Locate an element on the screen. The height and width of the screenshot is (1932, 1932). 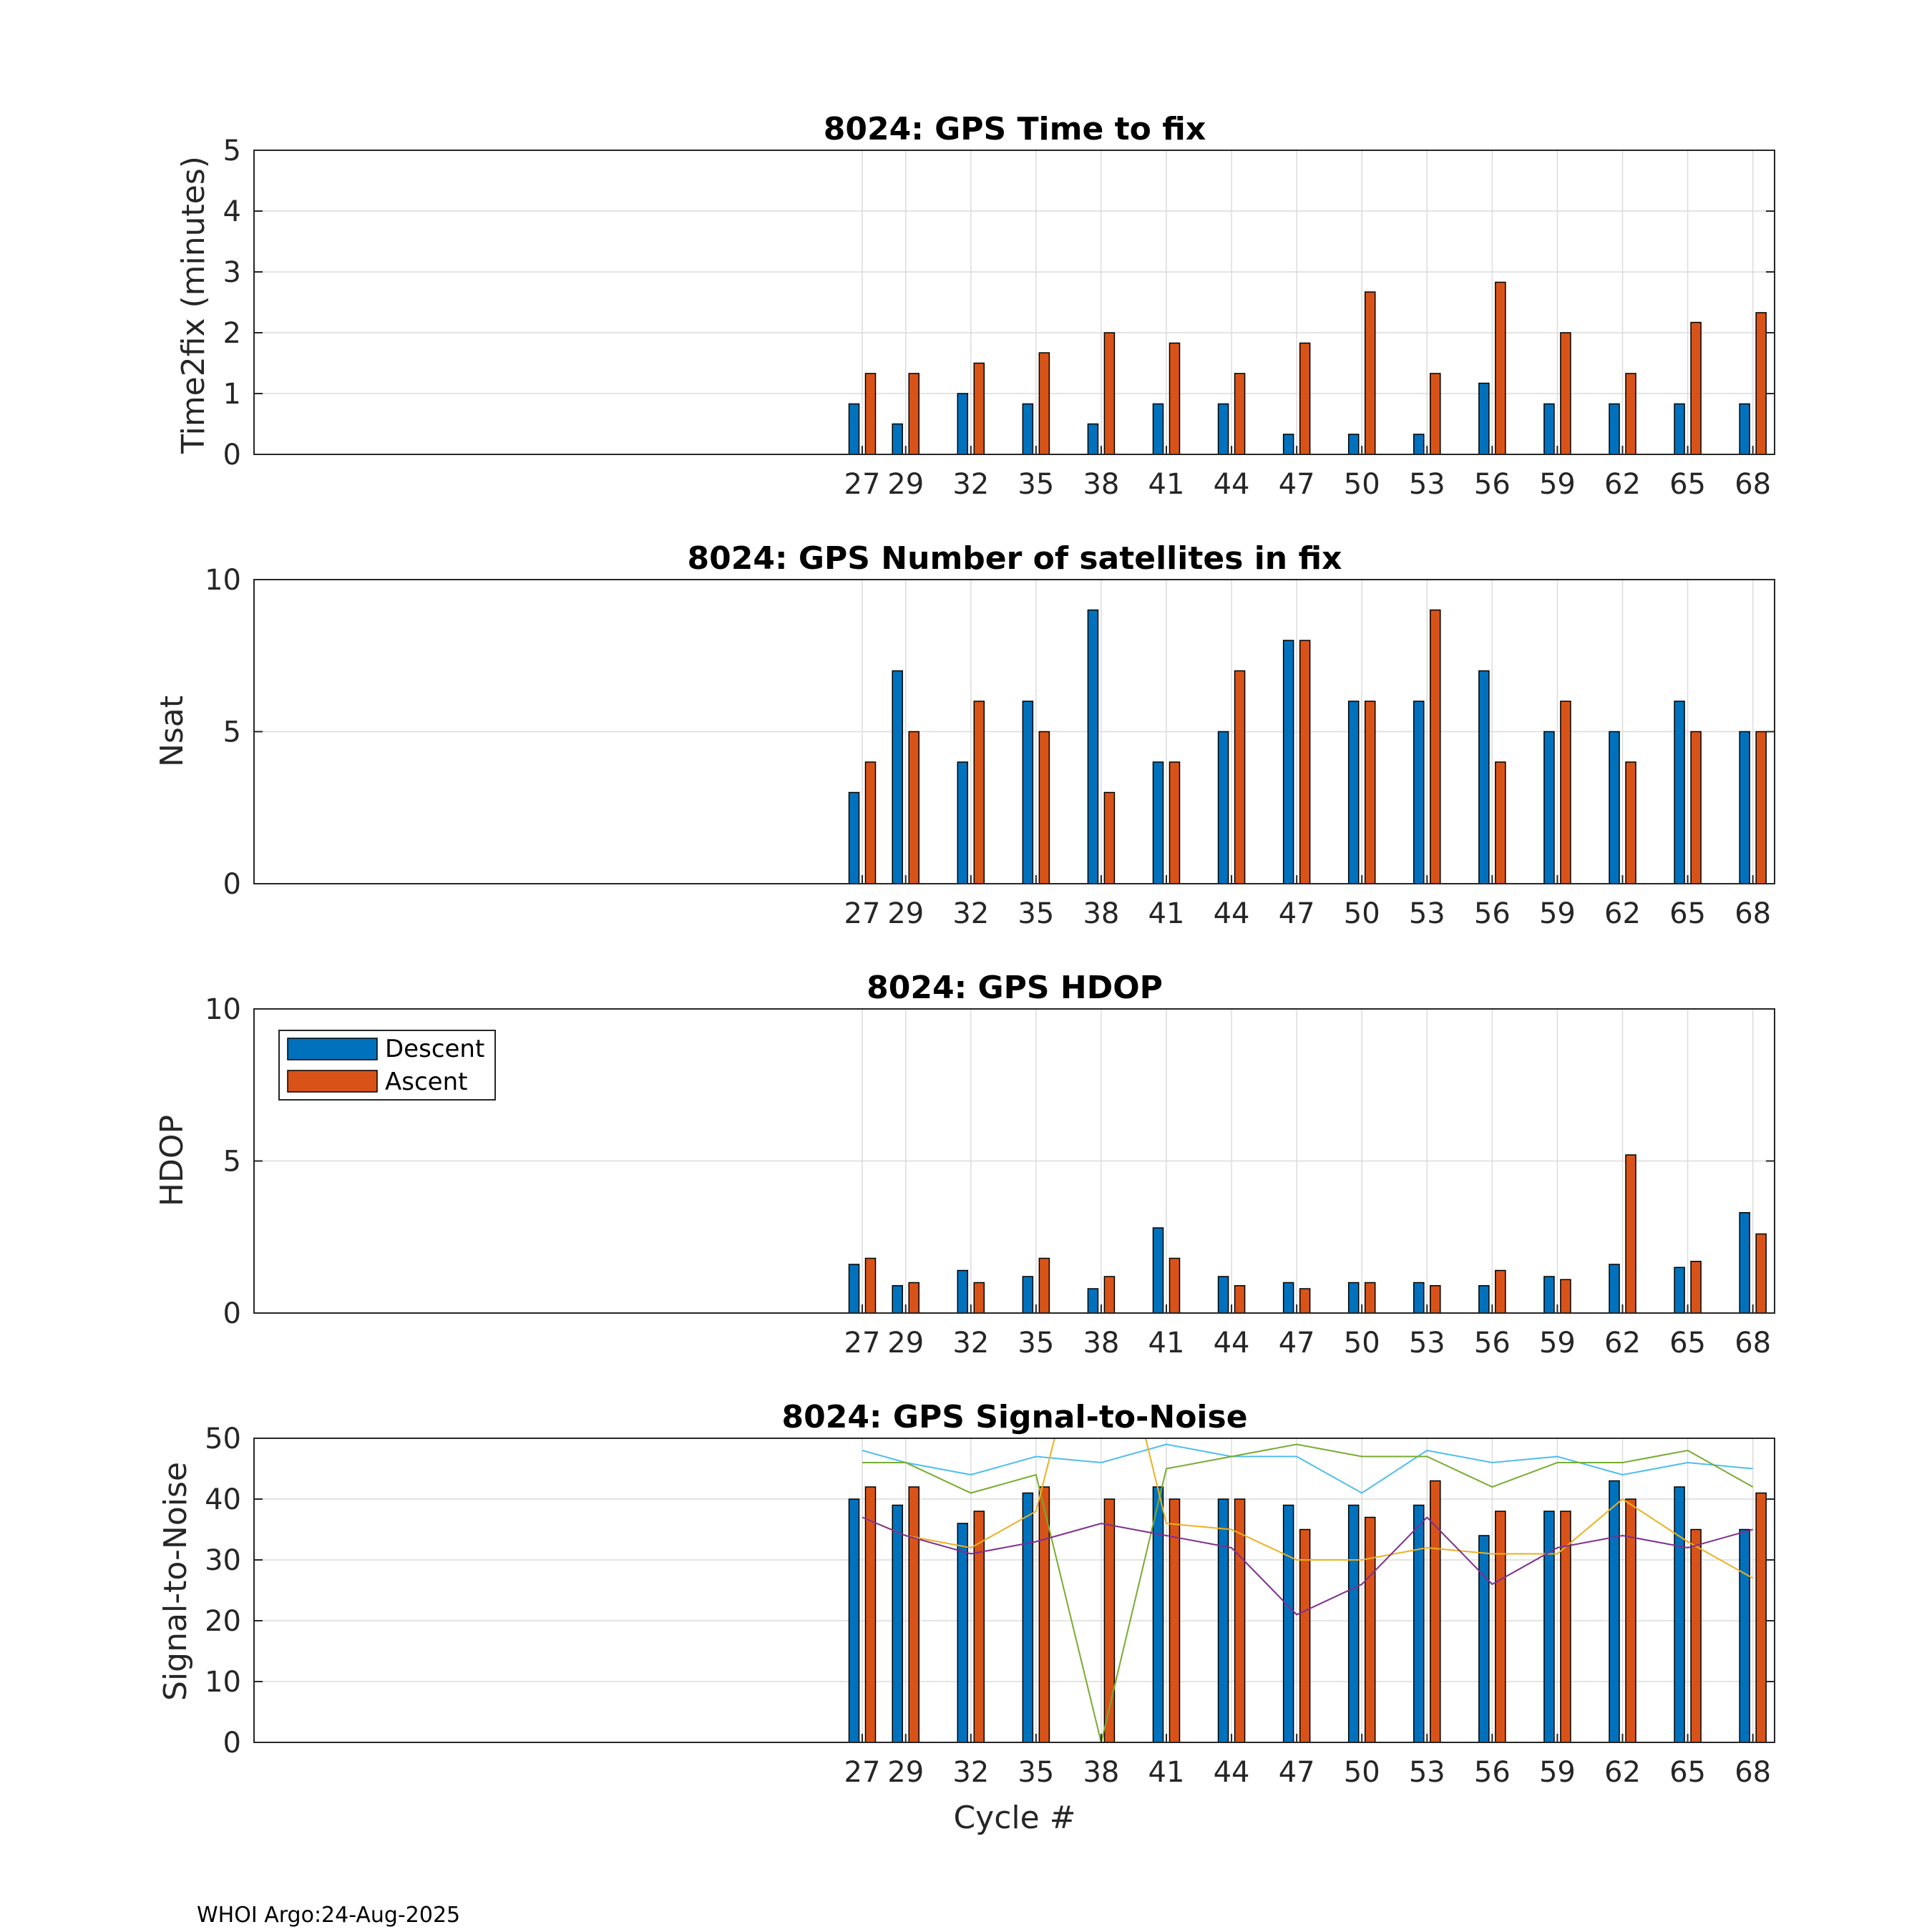
legend: Descent Ascent is located at coordinates (387, 1065).